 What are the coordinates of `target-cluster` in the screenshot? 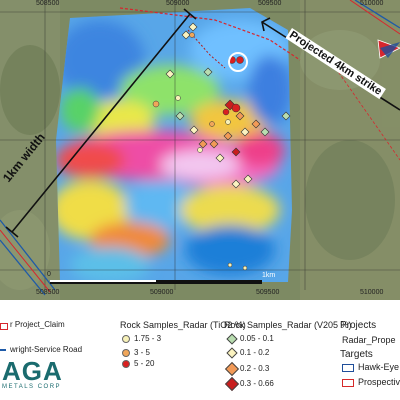 It's located at (238, 62).